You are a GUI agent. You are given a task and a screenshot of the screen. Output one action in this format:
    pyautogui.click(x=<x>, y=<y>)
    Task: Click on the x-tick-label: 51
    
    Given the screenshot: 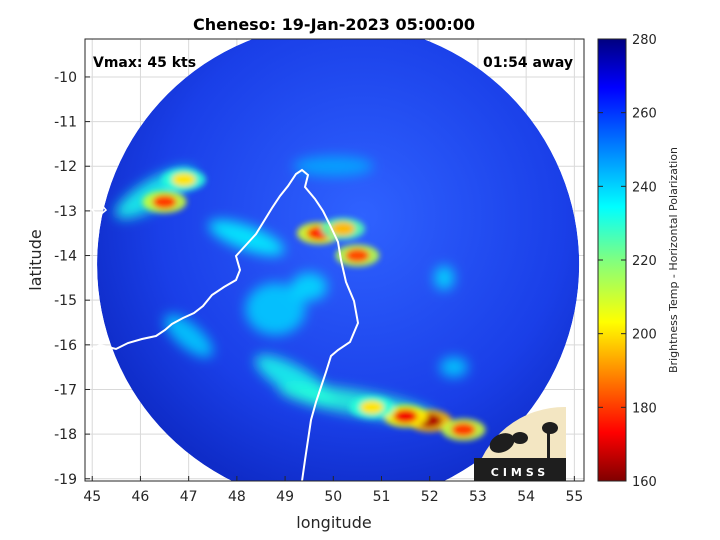 What is the action you would take?
    pyautogui.click(x=382, y=497)
    